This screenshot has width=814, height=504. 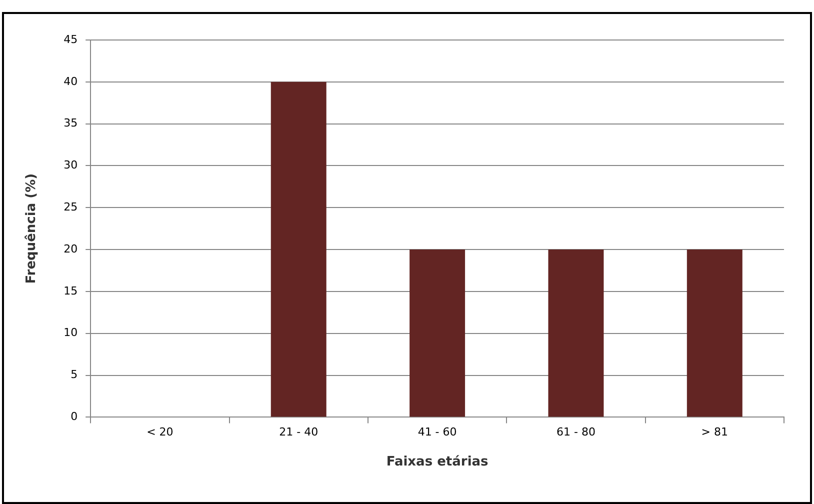 What do you see at coordinates (71, 39) in the screenshot?
I see `y-tick-label: 45` at bounding box center [71, 39].